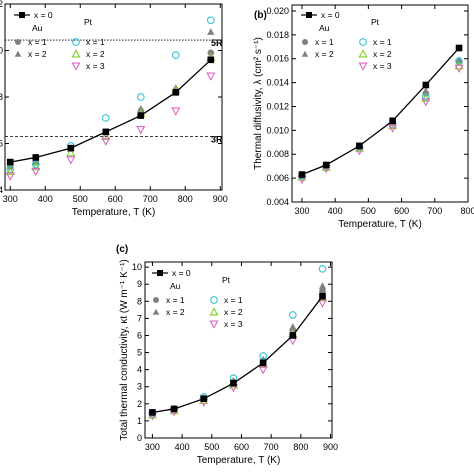 The width and height of the screenshot is (474, 474). Describe the element at coordinates (277, 178) in the screenshot. I see `y-tick-label: 0.006` at that location.